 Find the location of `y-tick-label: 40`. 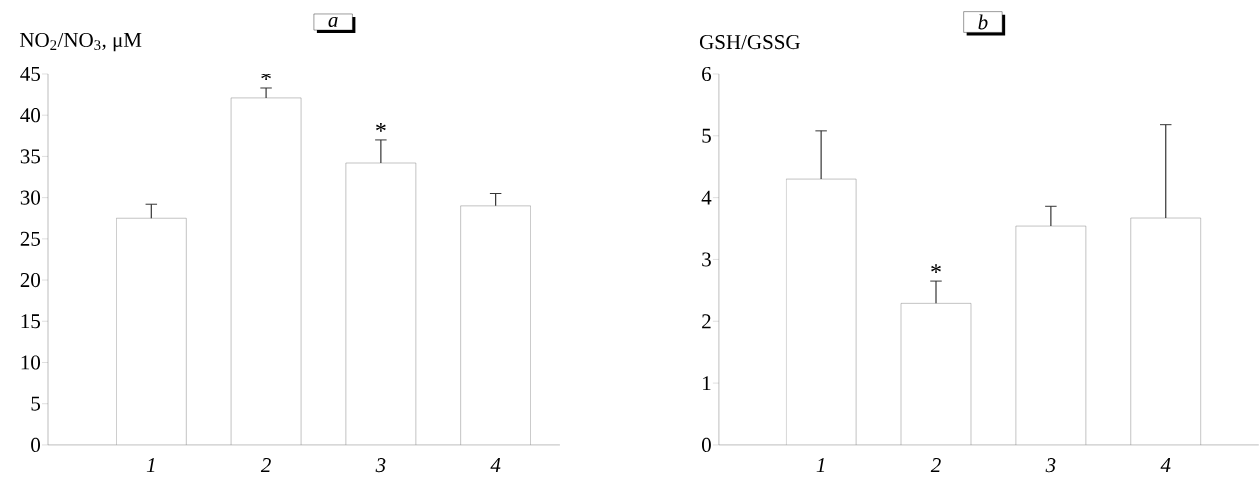

y-tick-label: 40 is located at coordinates (30, 115).